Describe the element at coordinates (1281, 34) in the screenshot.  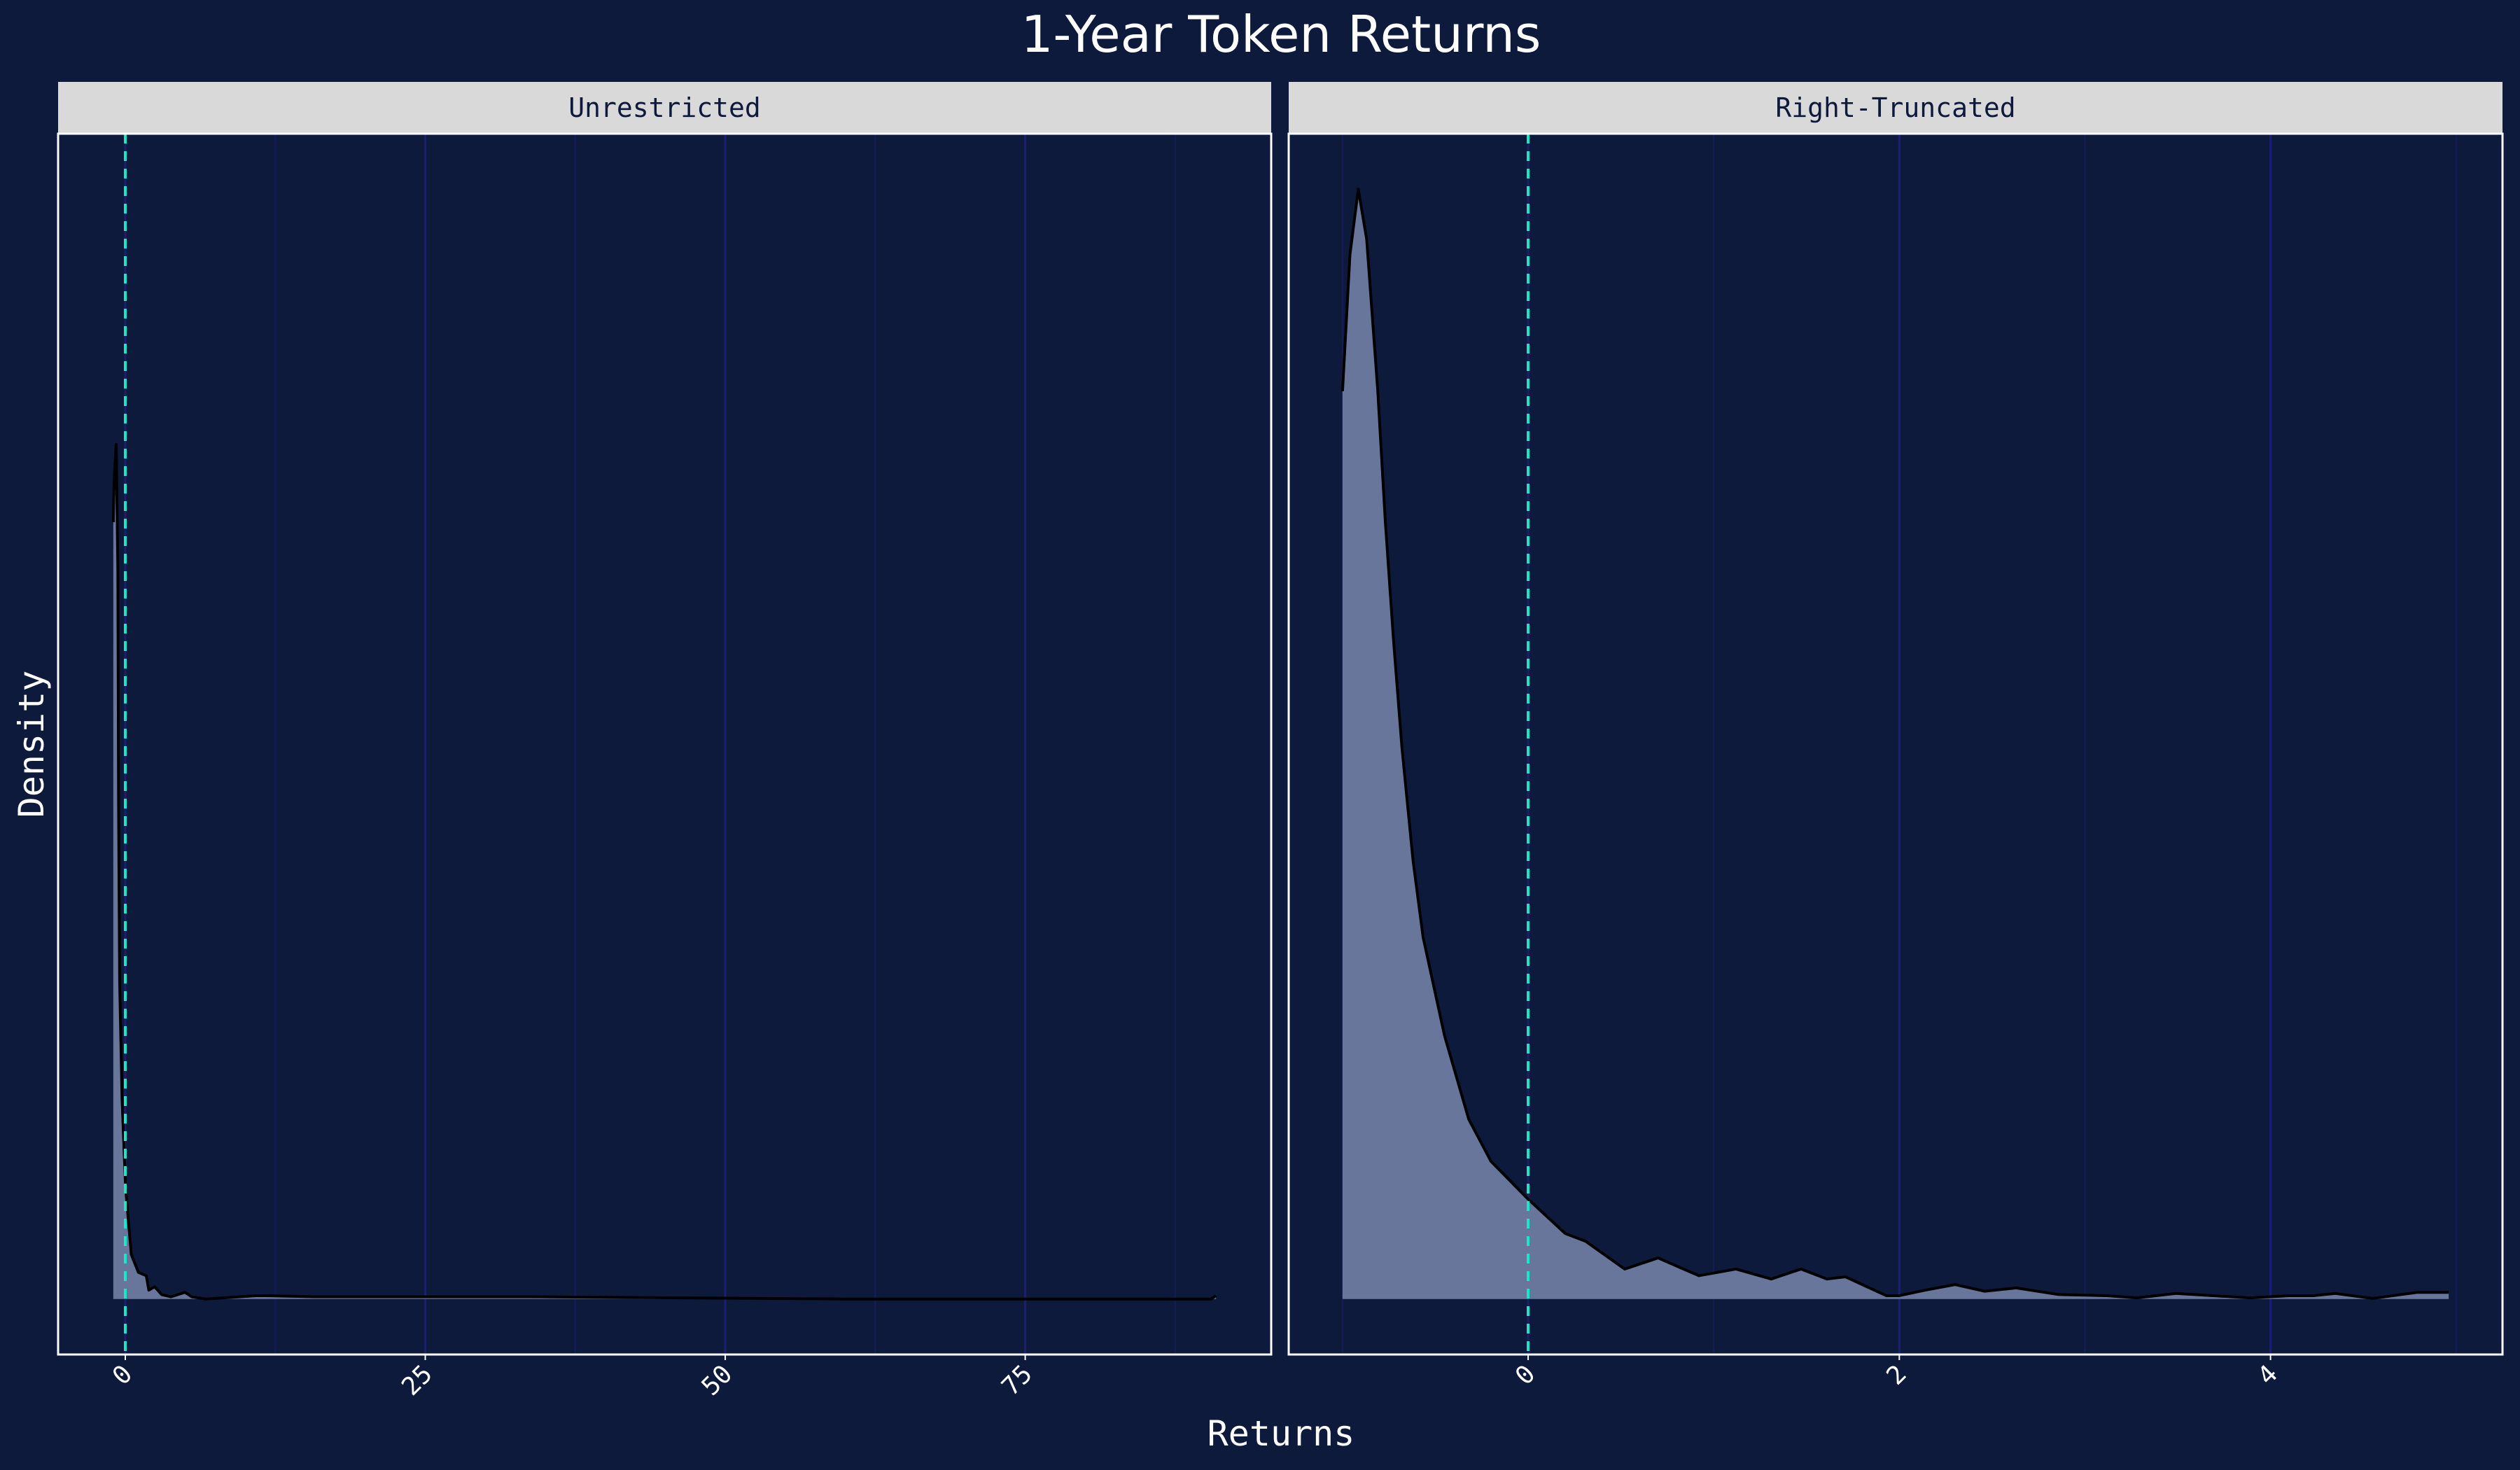
I see `chart-title: 1-Year Token Returns` at that location.